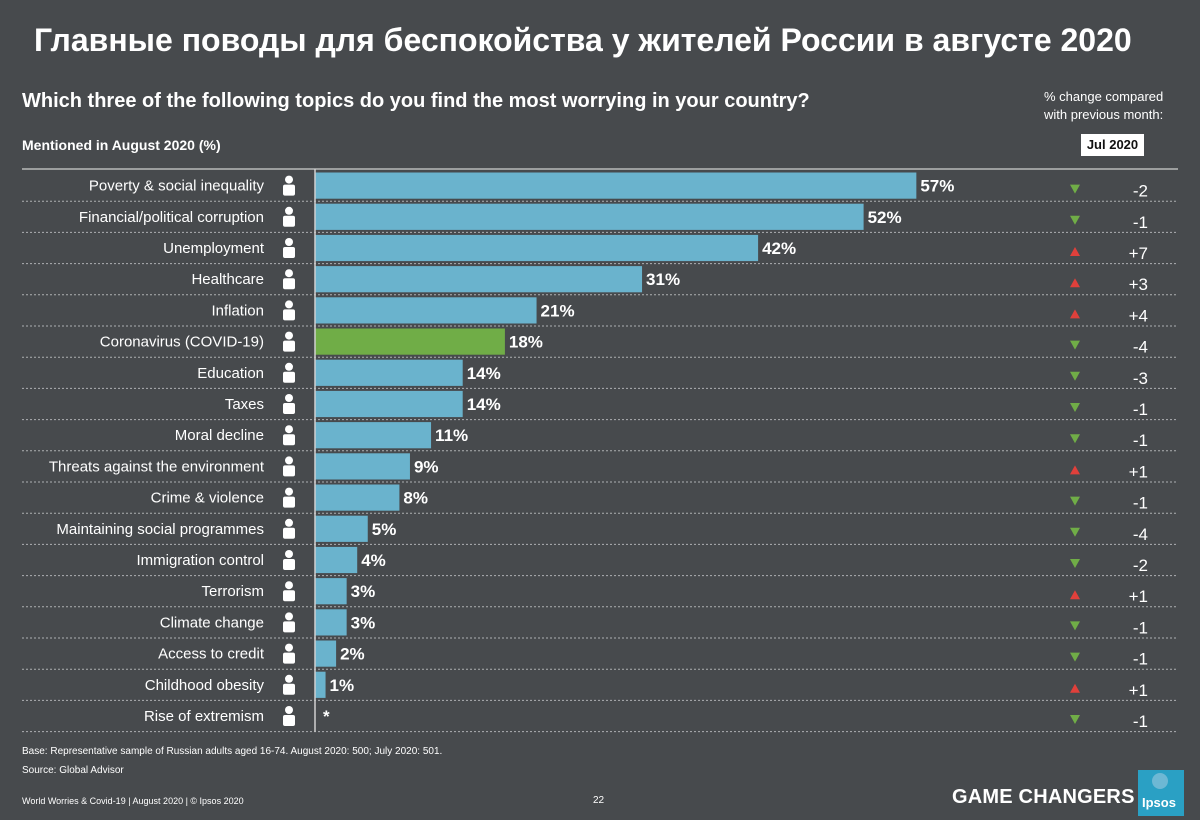 This screenshot has height=820, width=1200. What do you see at coordinates (289, 622) in the screenshot?
I see `climate-icon` at bounding box center [289, 622].